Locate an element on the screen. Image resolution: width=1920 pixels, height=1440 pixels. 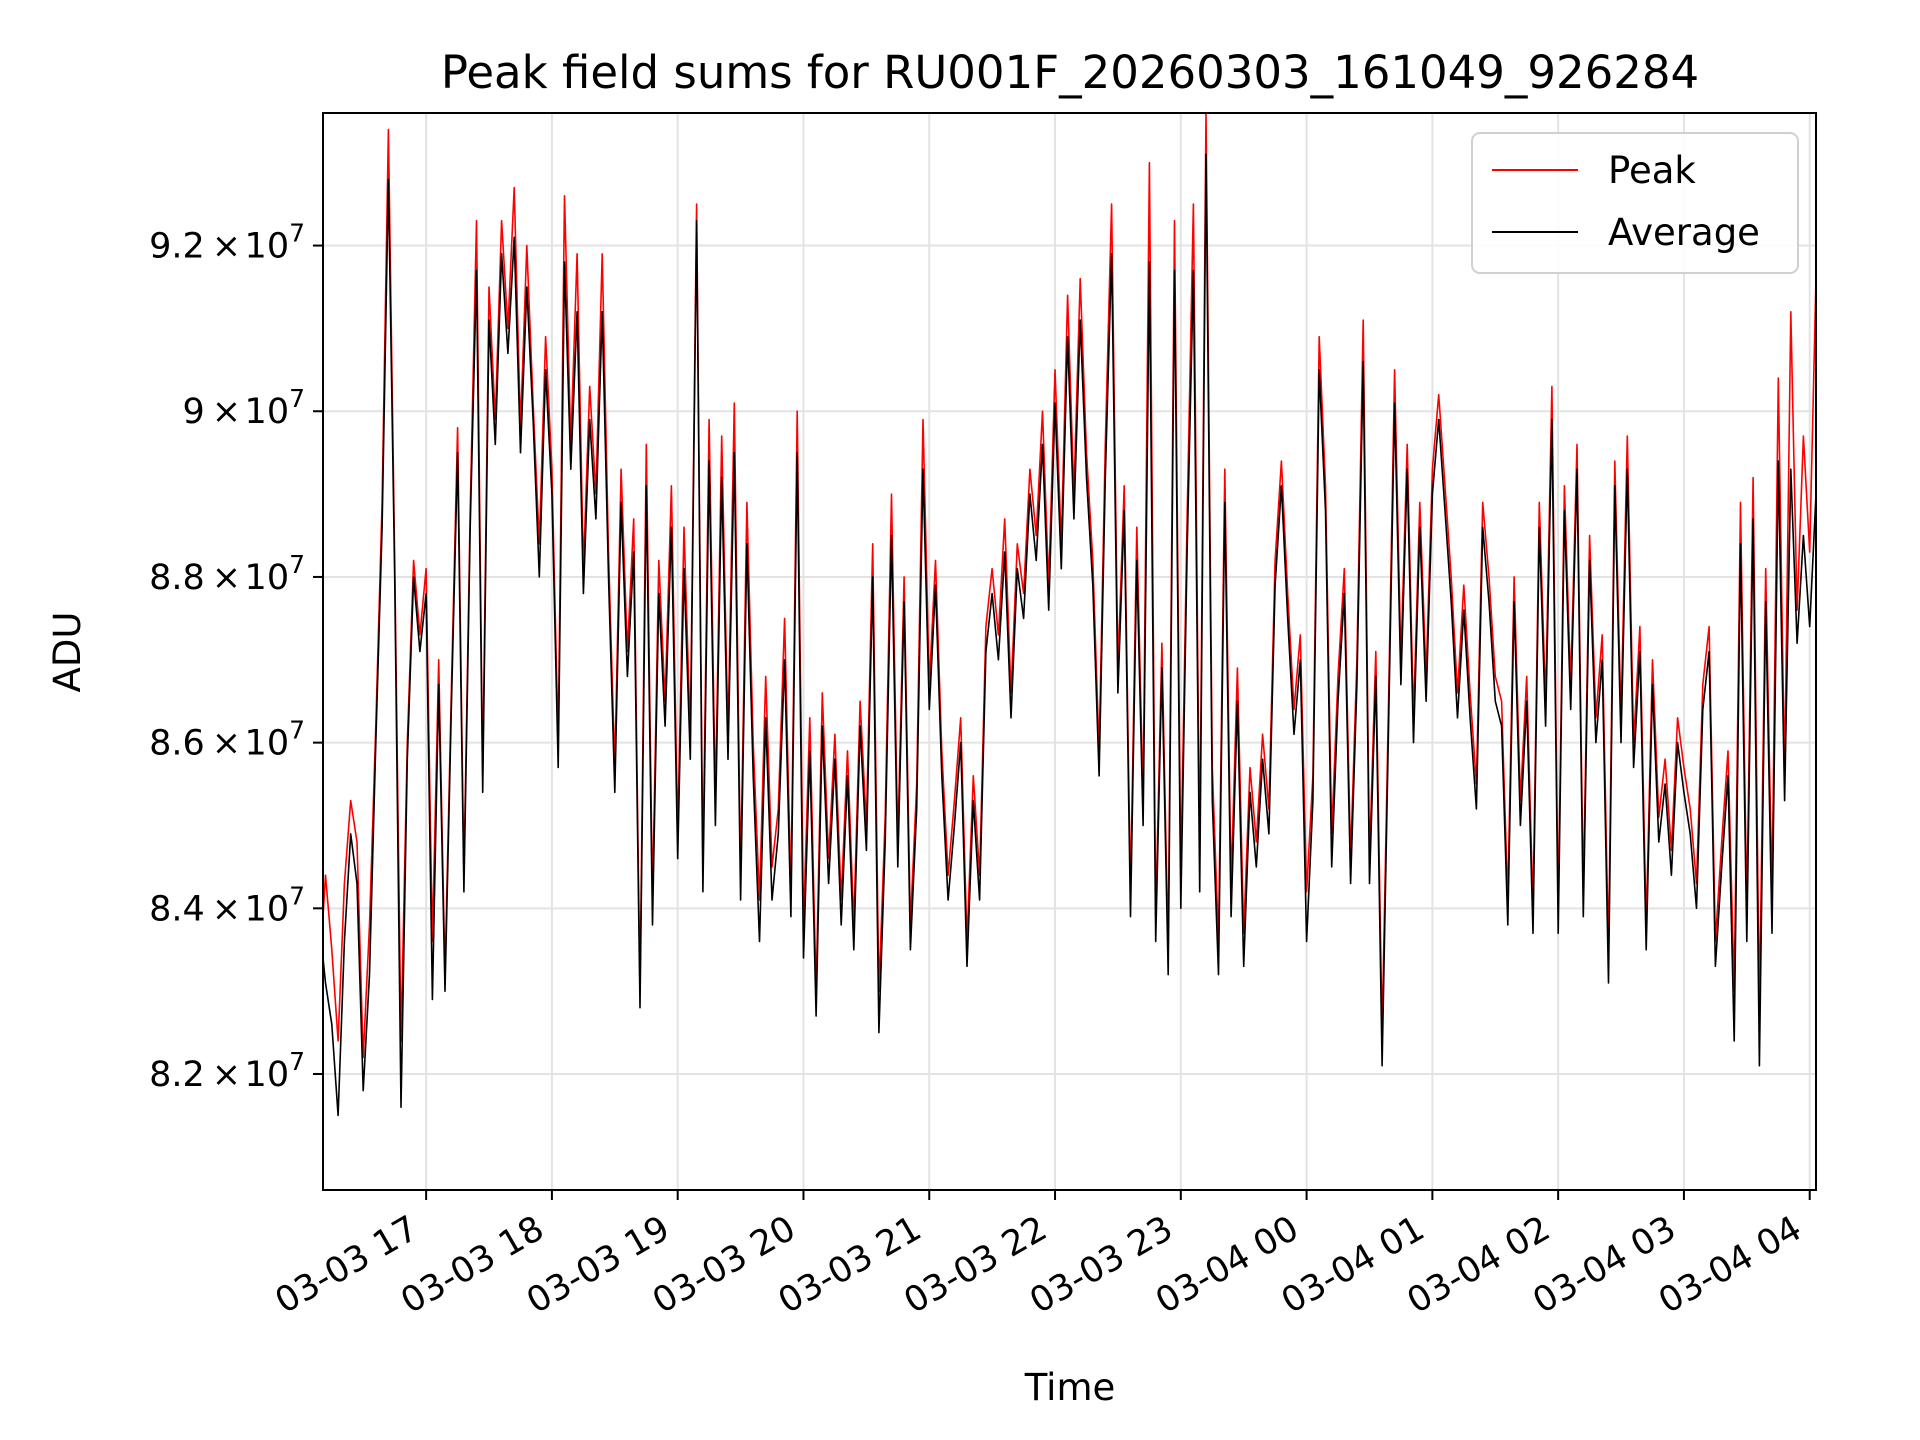
y-tick-label: 8.8 × 10⁷ is located at coordinates (227, 574).